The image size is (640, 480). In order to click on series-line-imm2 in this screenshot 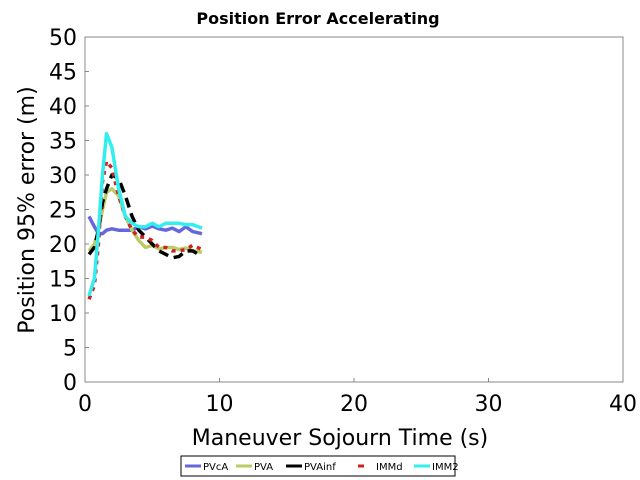, I will do `click(145, 214)`.